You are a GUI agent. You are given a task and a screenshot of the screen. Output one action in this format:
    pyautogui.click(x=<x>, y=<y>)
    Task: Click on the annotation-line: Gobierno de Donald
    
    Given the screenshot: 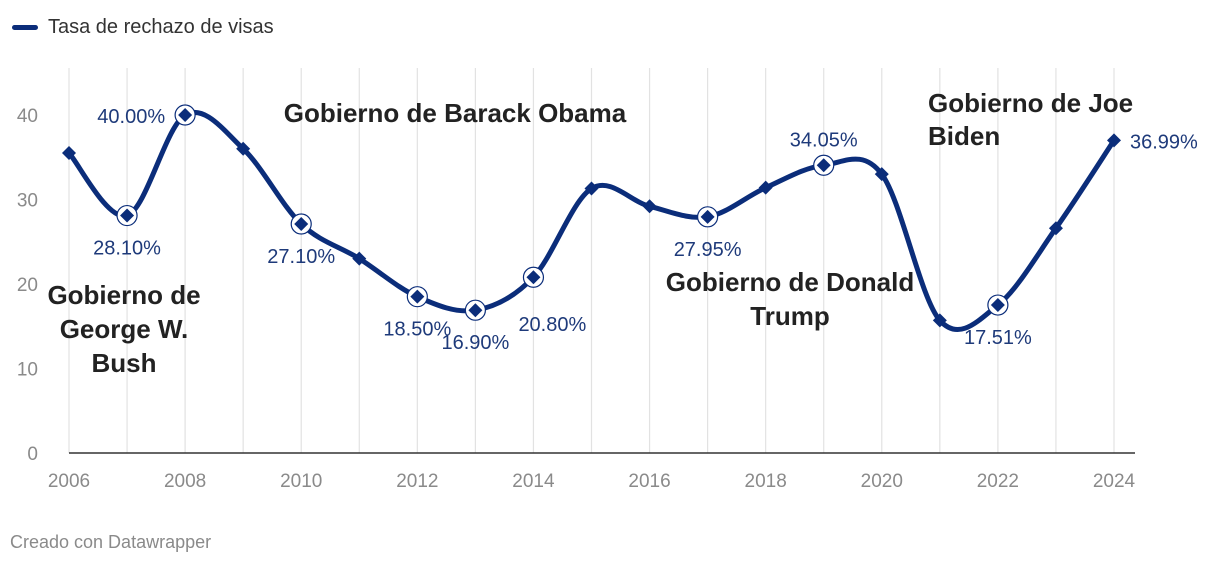 What is the action you would take?
    pyautogui.click(x=790, y=282)
    